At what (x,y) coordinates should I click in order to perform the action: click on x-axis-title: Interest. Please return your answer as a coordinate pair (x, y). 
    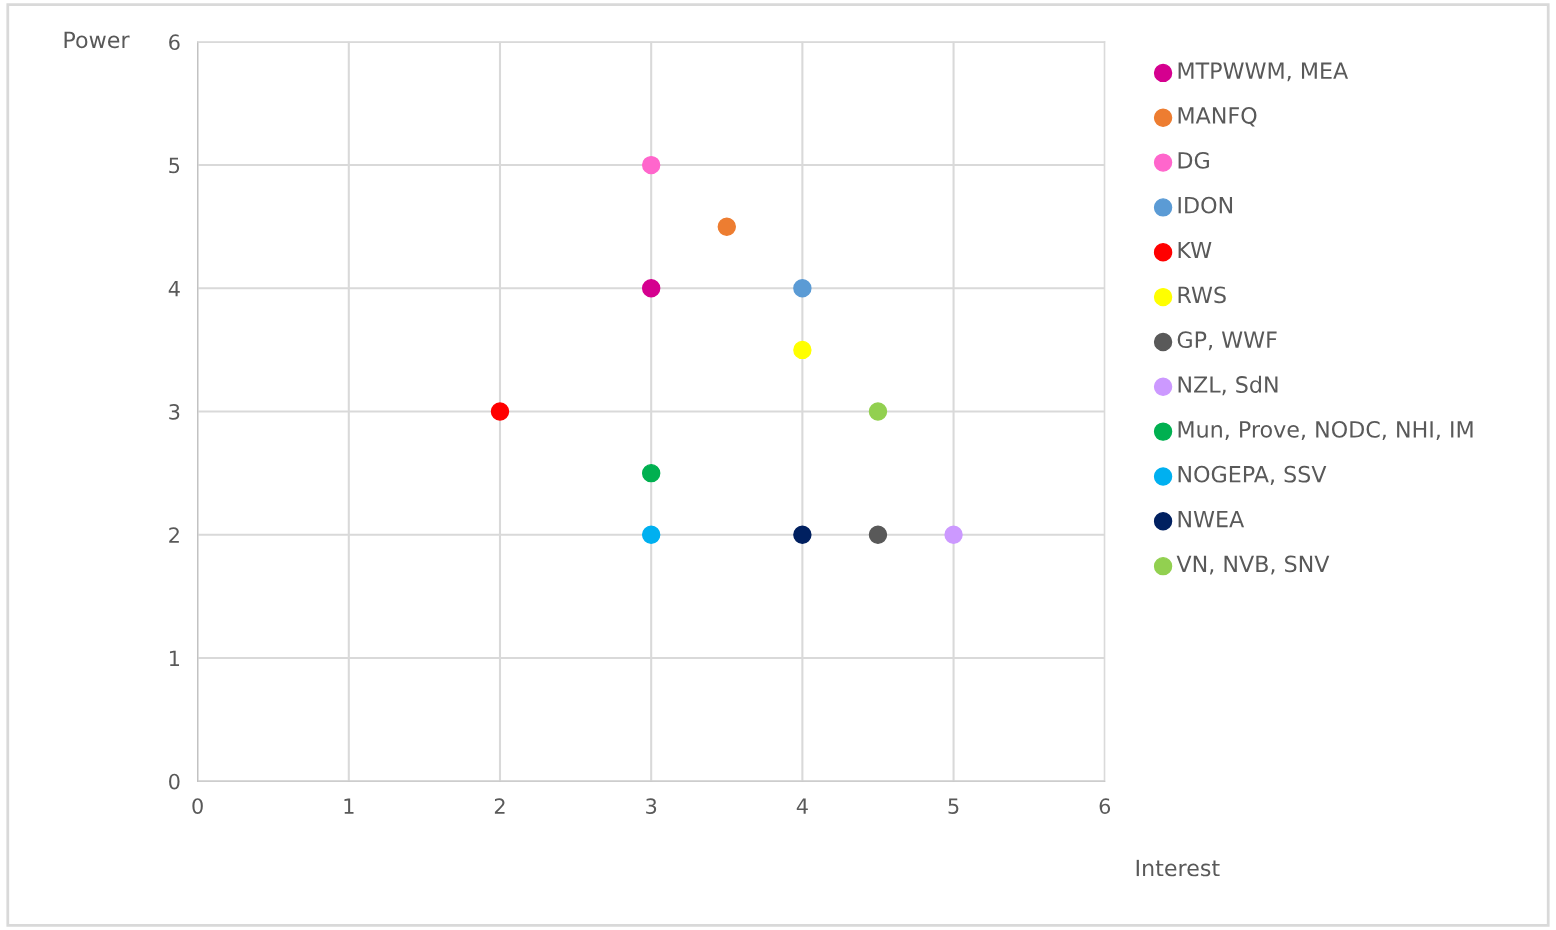
    Looking at the image, I should click on (1178, 868).